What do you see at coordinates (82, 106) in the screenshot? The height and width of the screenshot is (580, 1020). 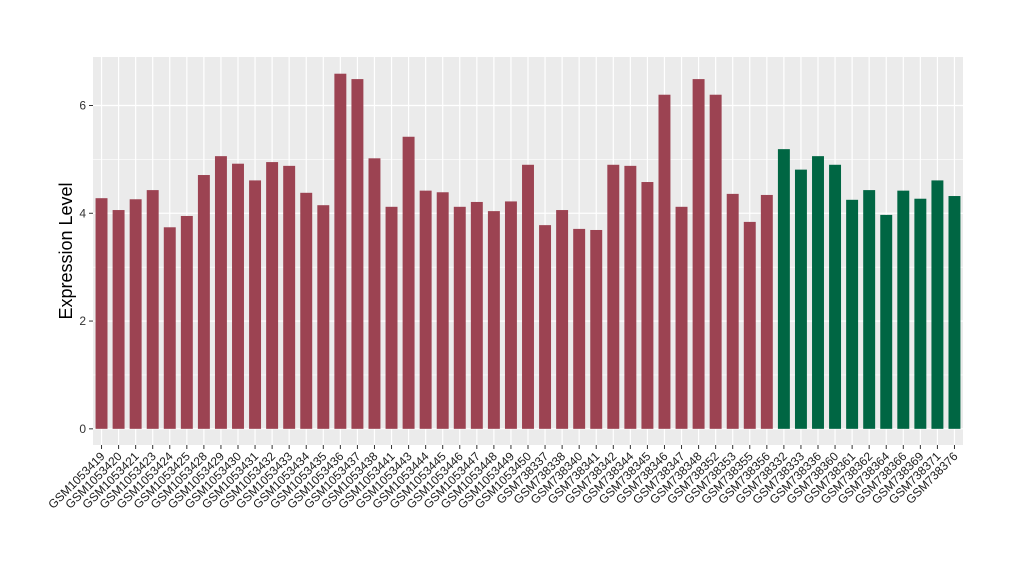 I see `y-tick-label: 6` at bounding box center [82, 106].